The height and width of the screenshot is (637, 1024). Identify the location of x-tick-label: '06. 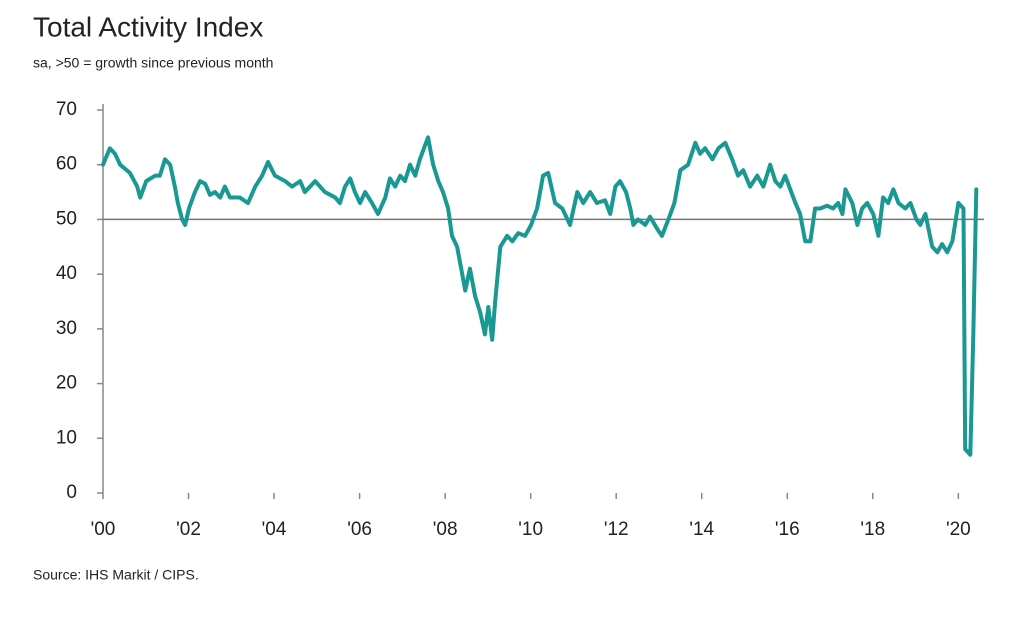
(359, 529).